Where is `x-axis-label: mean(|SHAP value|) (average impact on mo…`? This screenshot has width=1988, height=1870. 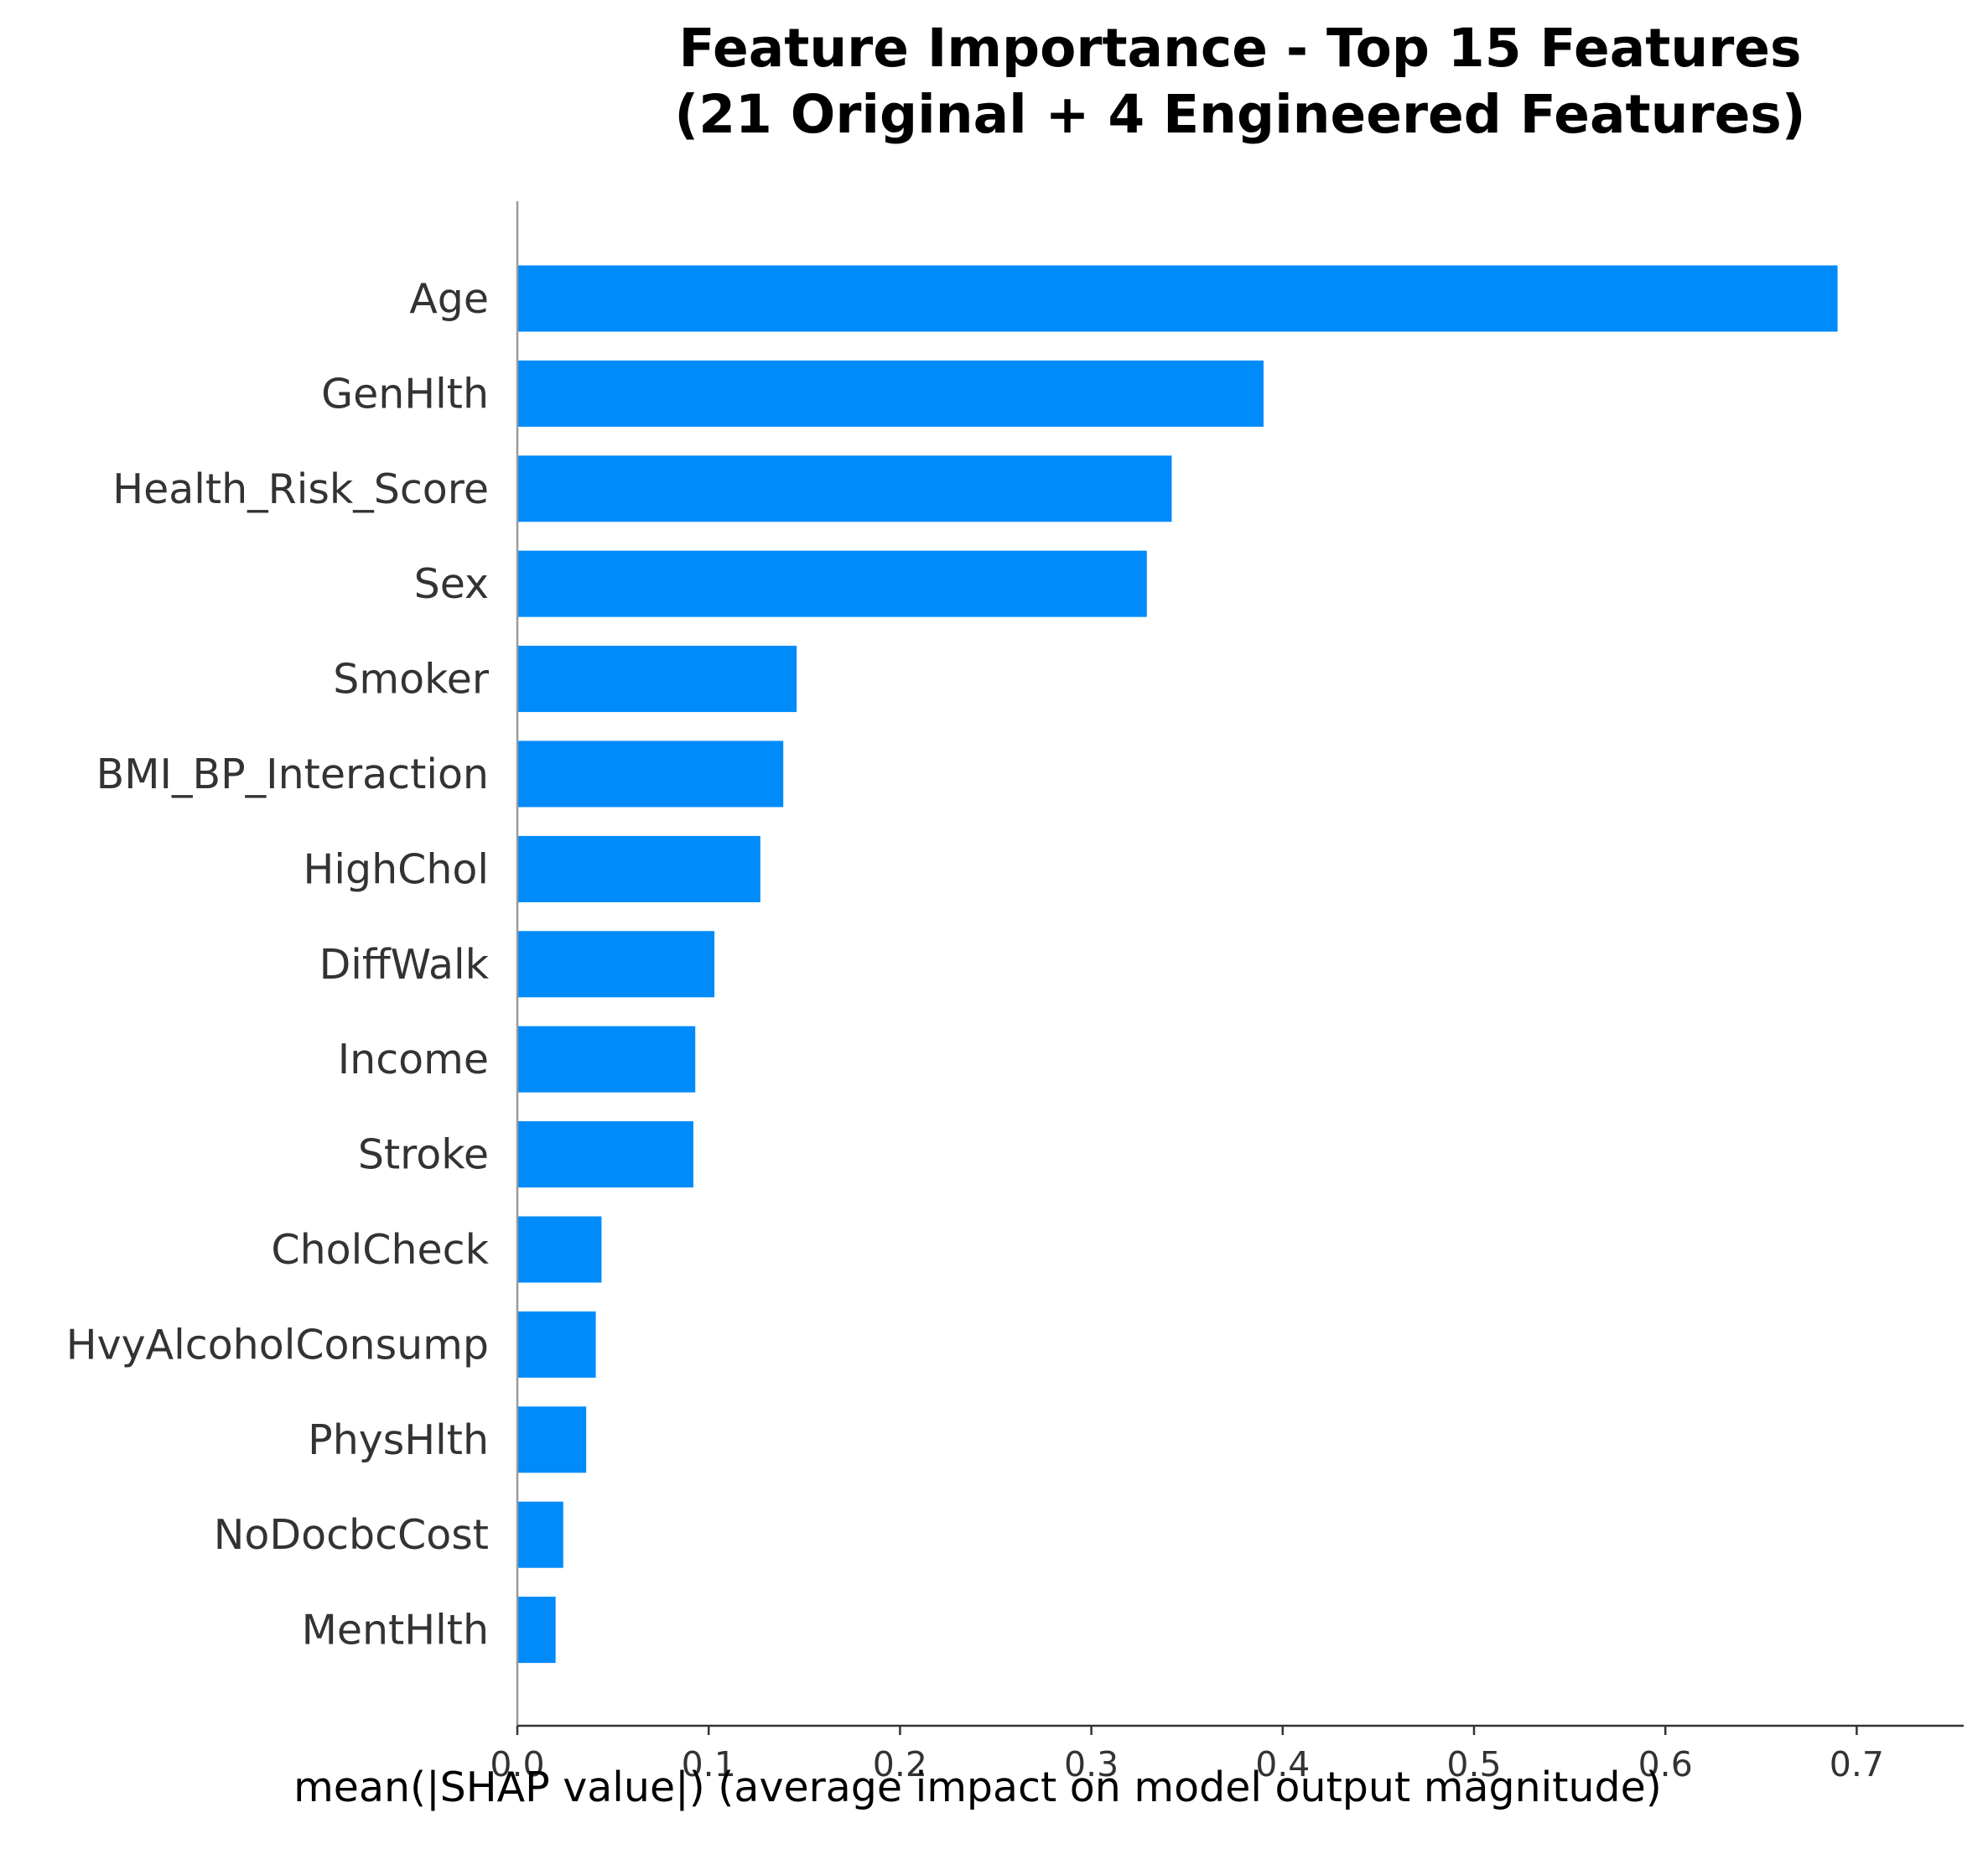 x-axis-label: mean(|SHAP value|) (average impact on mo… is located at coordinates (977, 1788).